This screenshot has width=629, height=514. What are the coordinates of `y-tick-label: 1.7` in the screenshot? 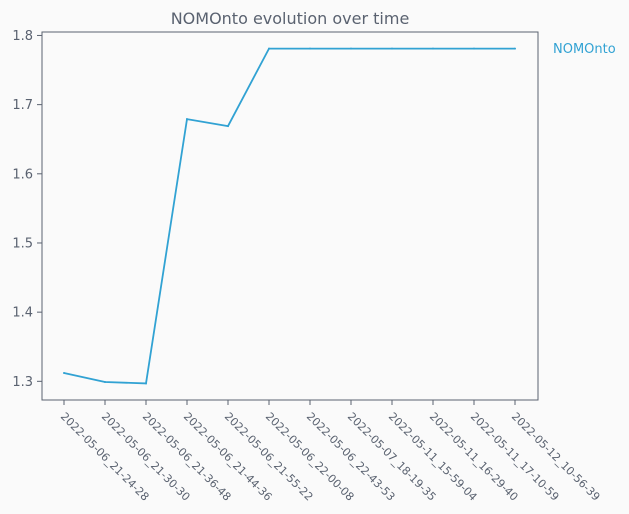 It's located at (22, 105).